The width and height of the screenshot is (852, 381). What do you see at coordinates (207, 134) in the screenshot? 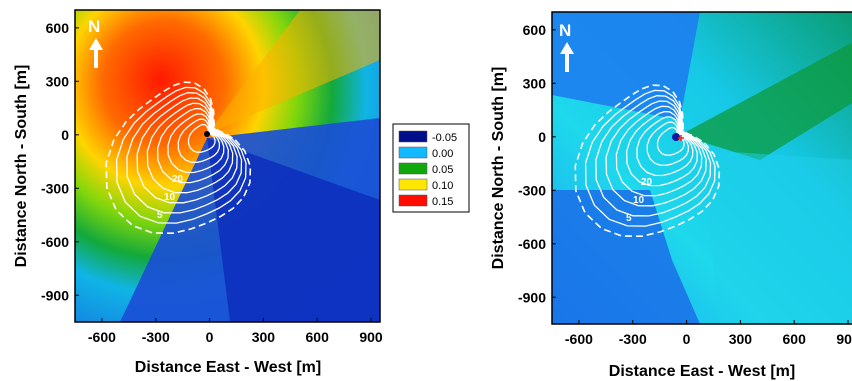
I see `left-source-marker` at bounding box center [207, 134].